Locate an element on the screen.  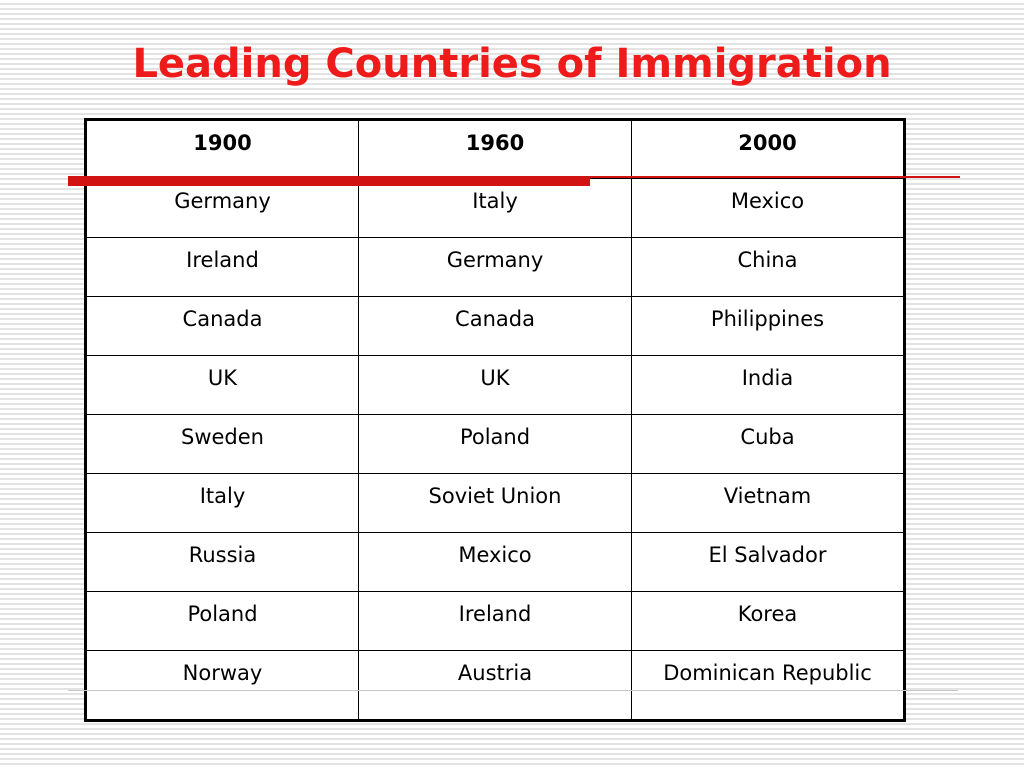
accent-line is located at coordinates (775, 177).